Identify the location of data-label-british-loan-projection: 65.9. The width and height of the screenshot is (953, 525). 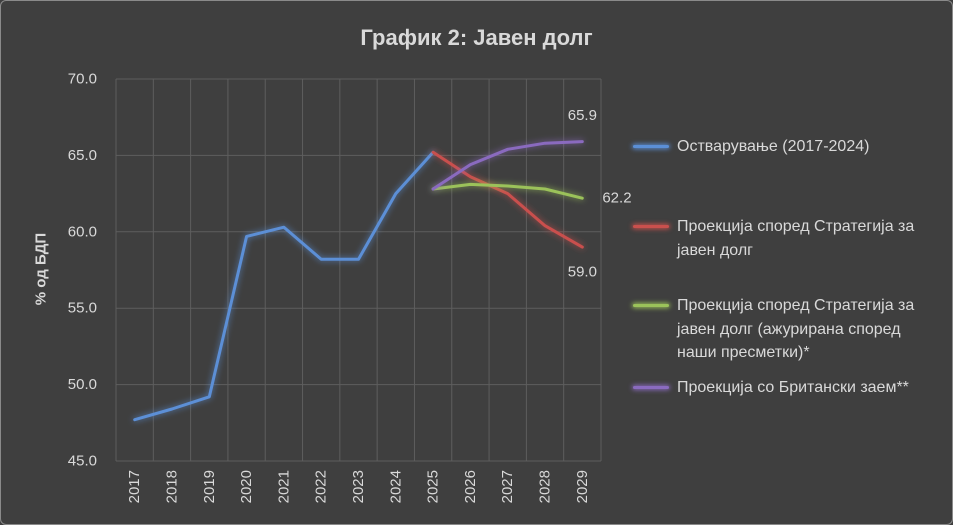
(582, 115).